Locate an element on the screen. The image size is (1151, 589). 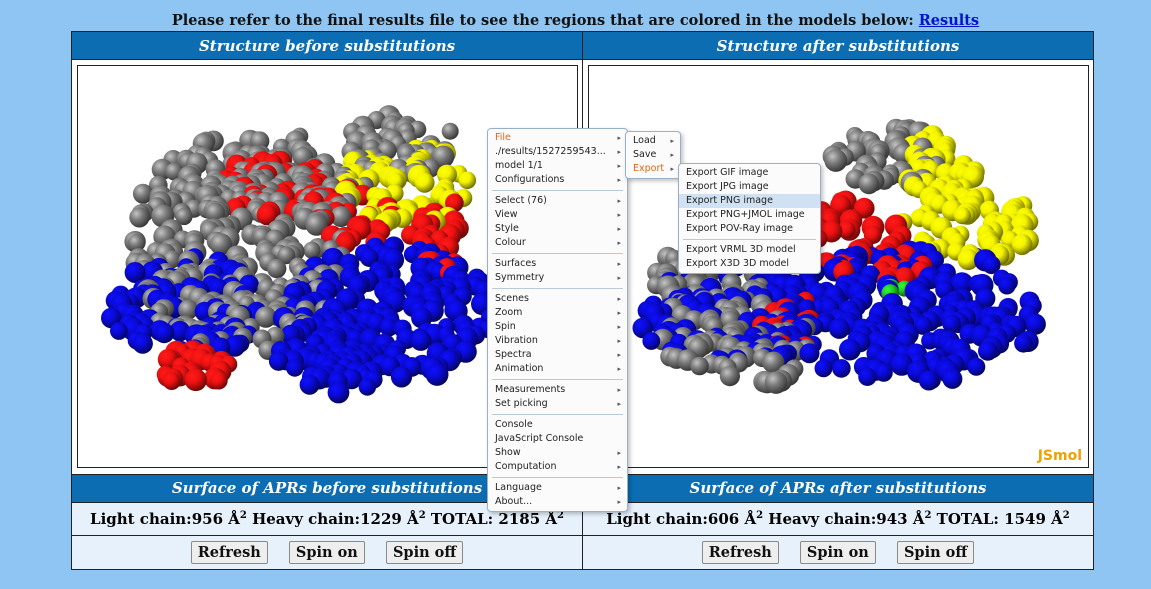
menu-item-surfaces: Surfaces ▸ is located at coordinates (557, 264).